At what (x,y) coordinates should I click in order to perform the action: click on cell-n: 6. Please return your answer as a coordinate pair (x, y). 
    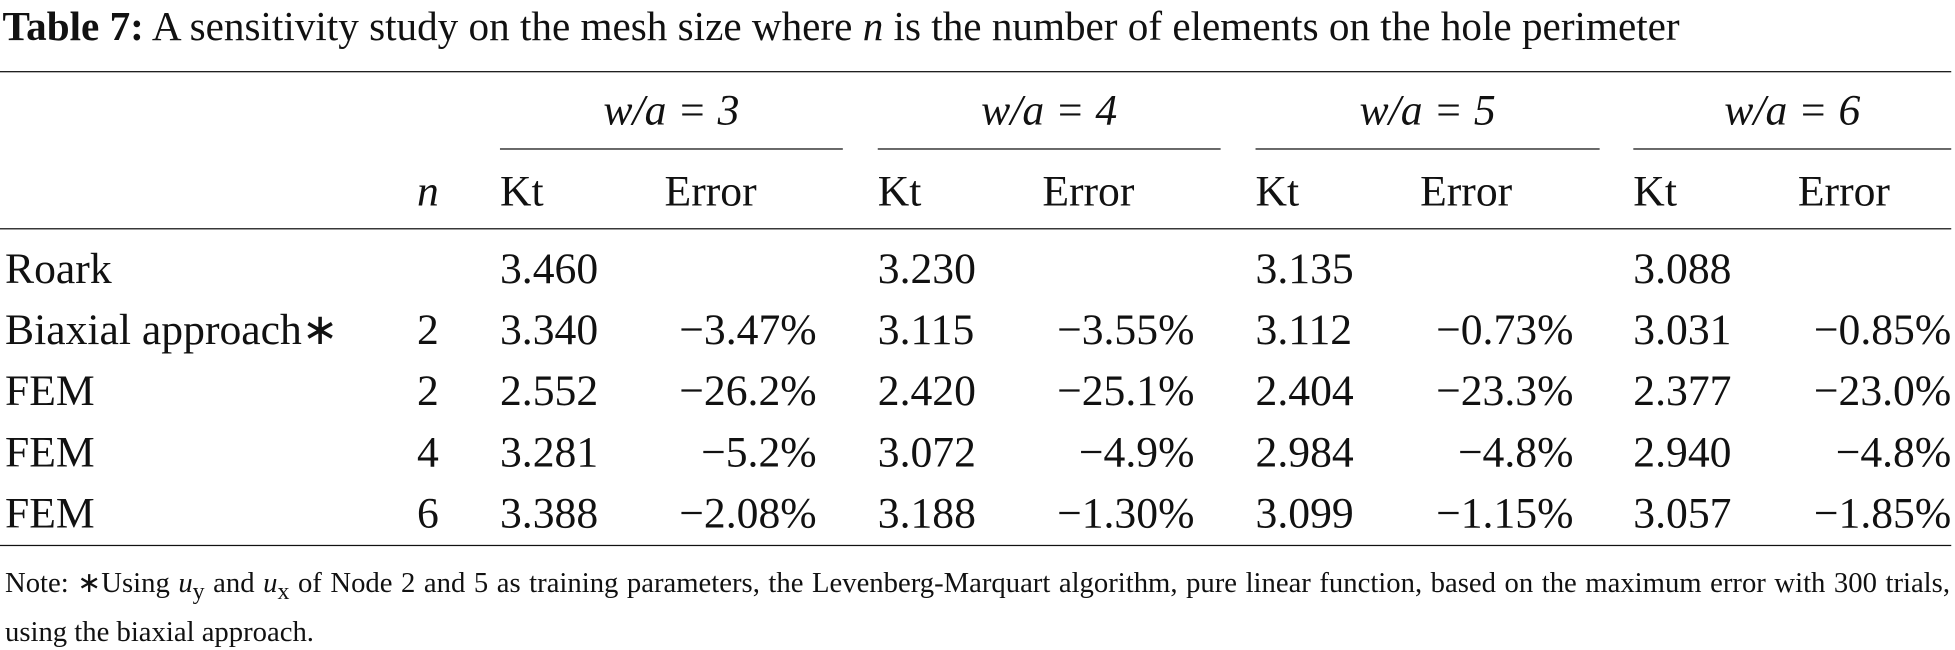
    Looking at the image, I should click on (428, 513).